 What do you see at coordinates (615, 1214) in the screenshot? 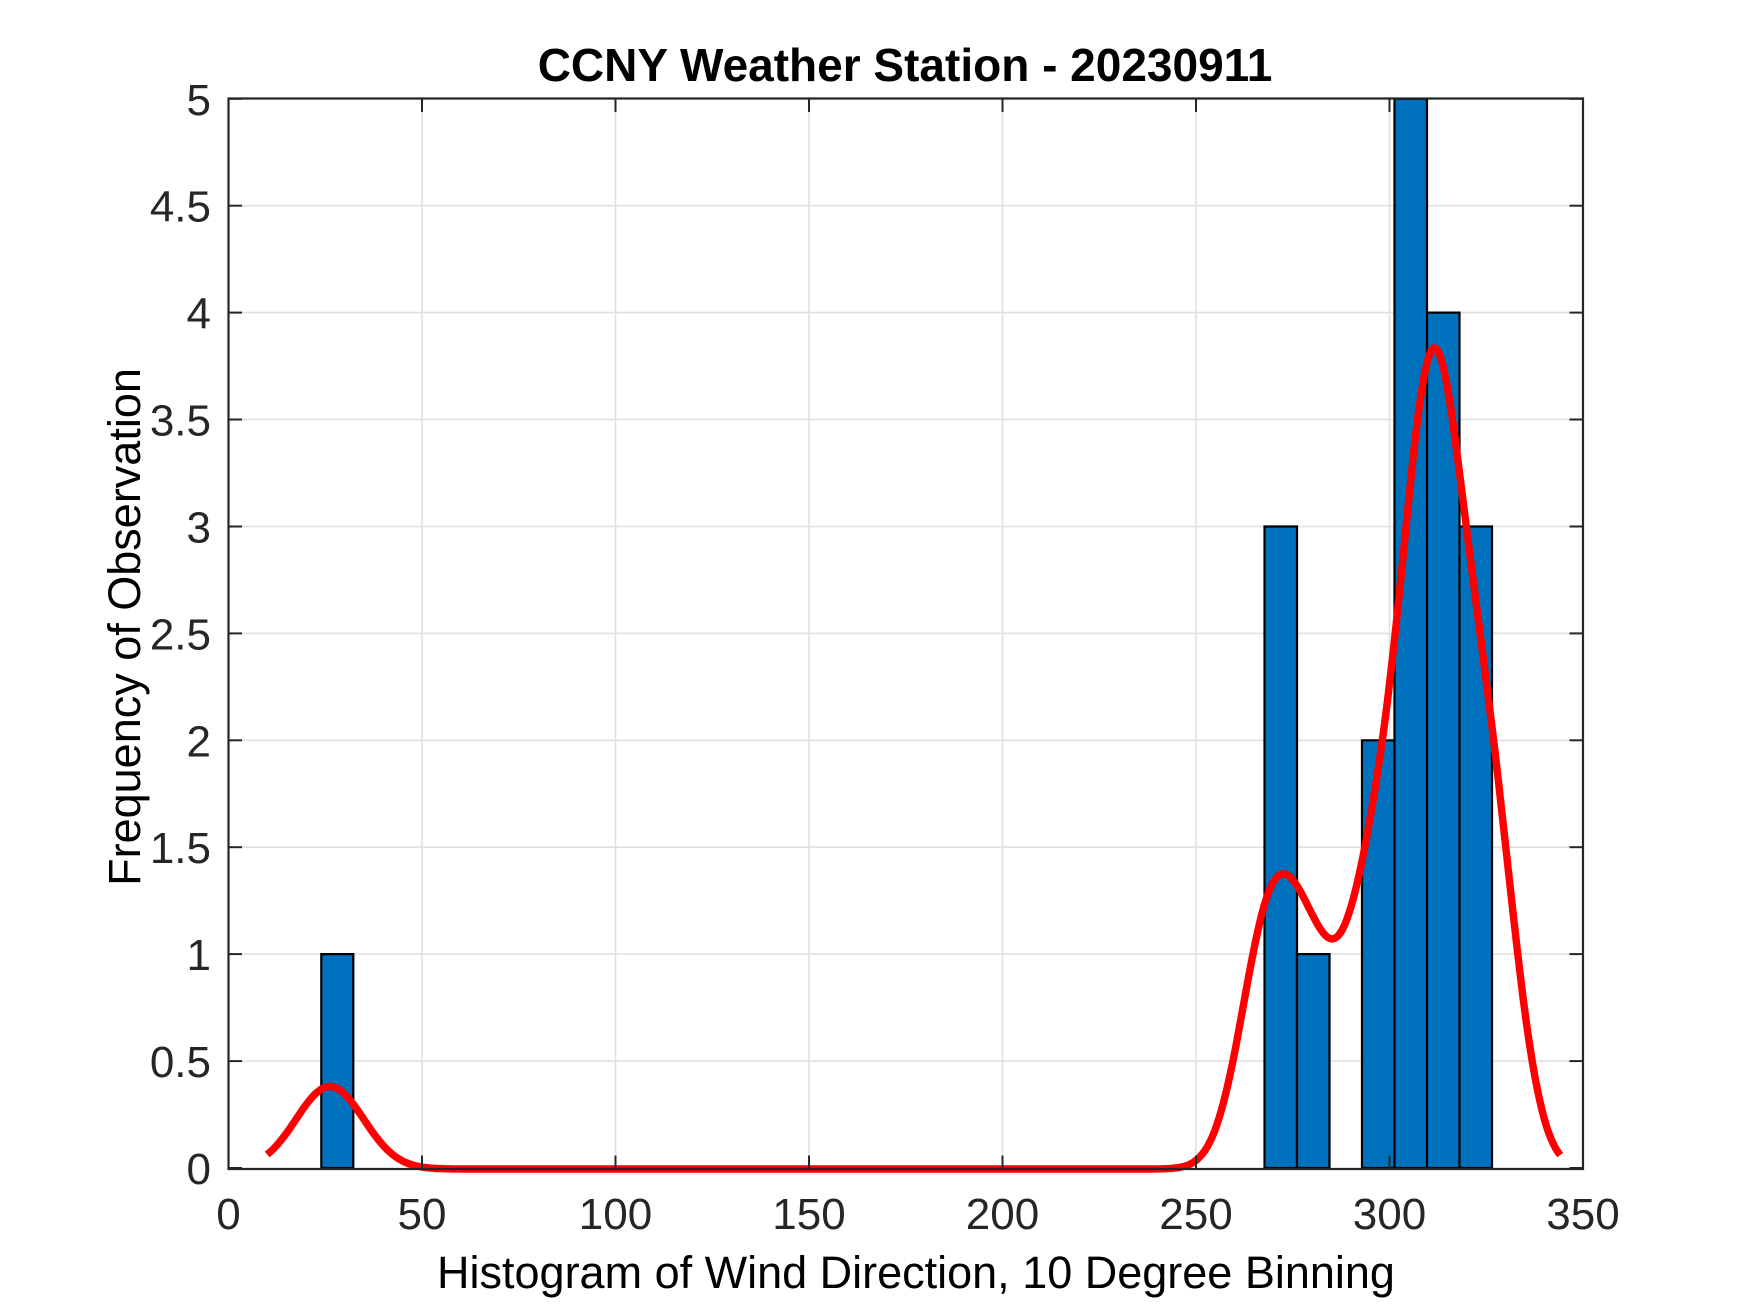
I see `svg-text: 100` at bounding box center [615, 1214].